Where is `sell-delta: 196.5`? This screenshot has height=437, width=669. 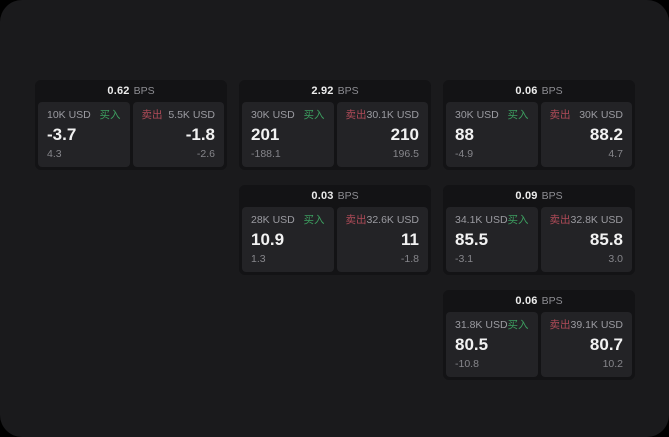
sell-delta: 196.5 is located at coordinates (405, 154).